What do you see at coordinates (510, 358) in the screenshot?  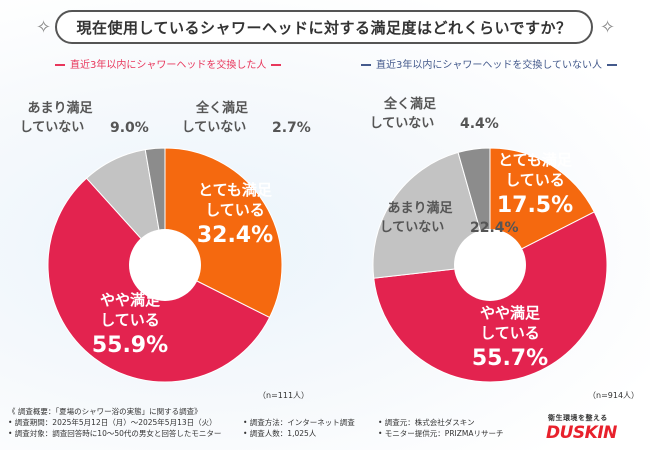 I see `value-somewhat-satisfied: 55.7%` at bounding box center [510, 358].